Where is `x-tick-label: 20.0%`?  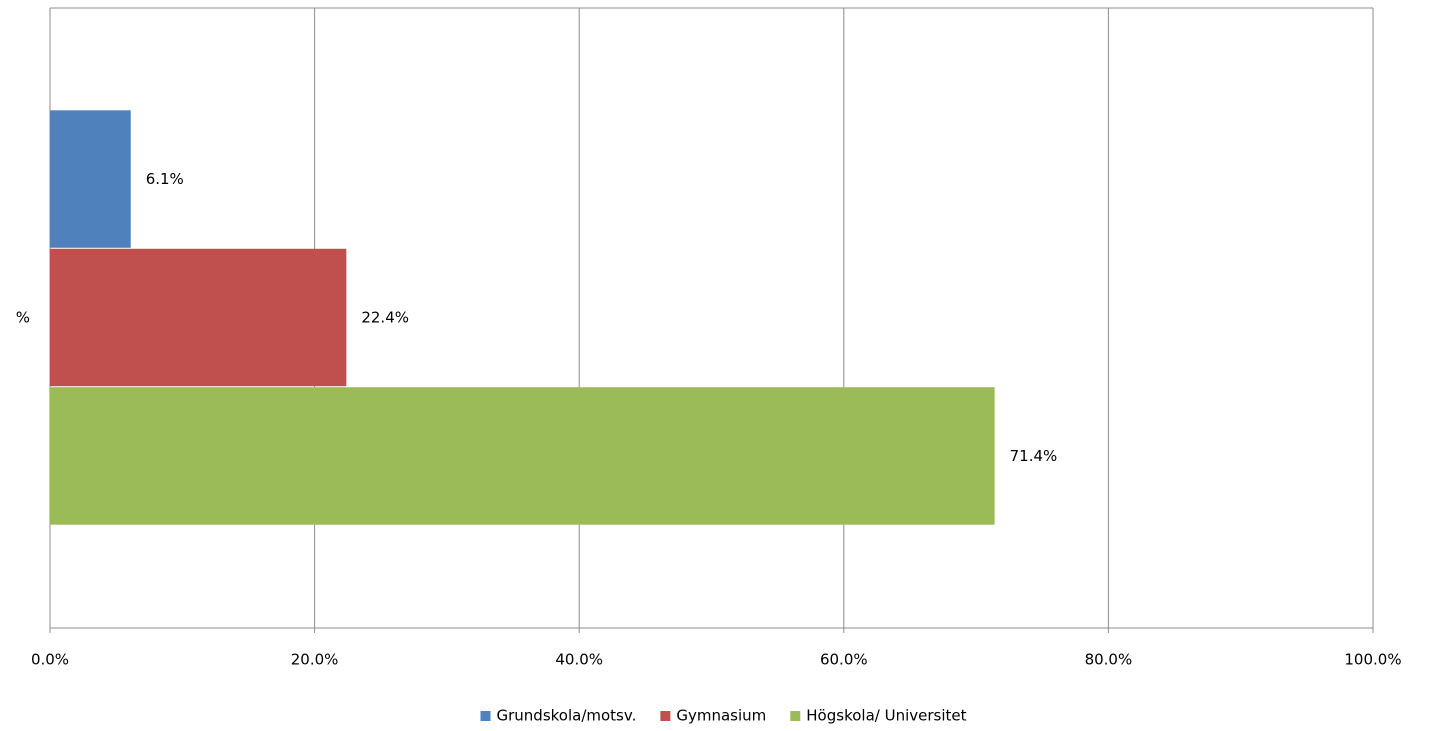 x-tick-label: 20.0% is located at coordinates (315, 660).